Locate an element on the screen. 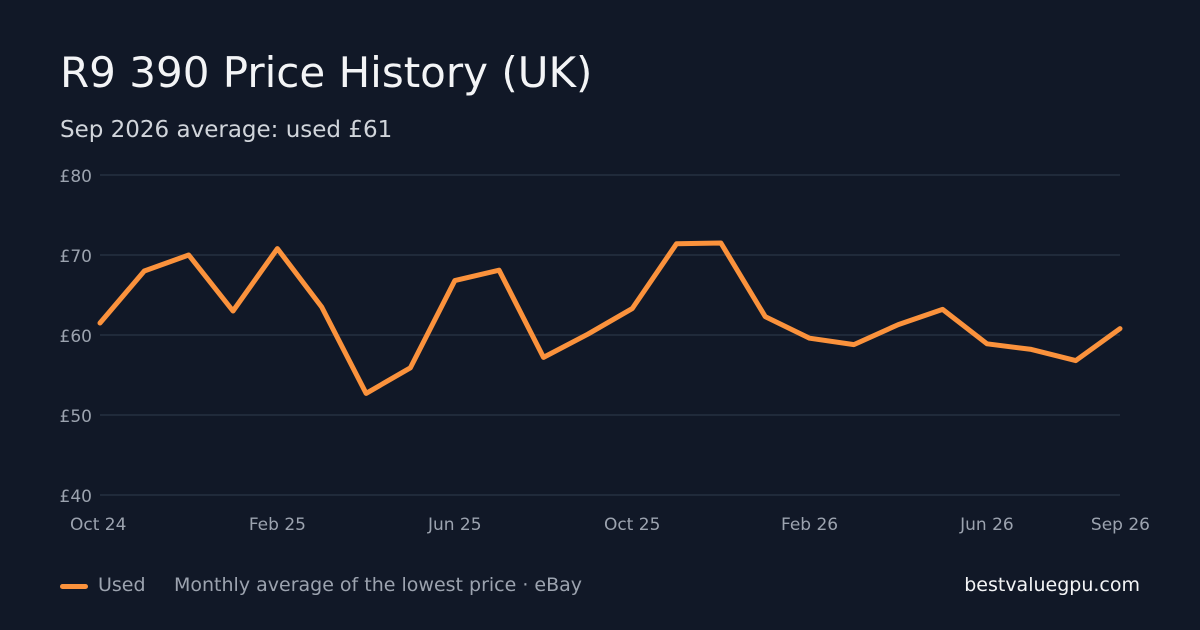 Image resolution: width=1200 pixels, height=630 pixels. x-tick-label: Jun 25 is located at coordinates (454, 525).